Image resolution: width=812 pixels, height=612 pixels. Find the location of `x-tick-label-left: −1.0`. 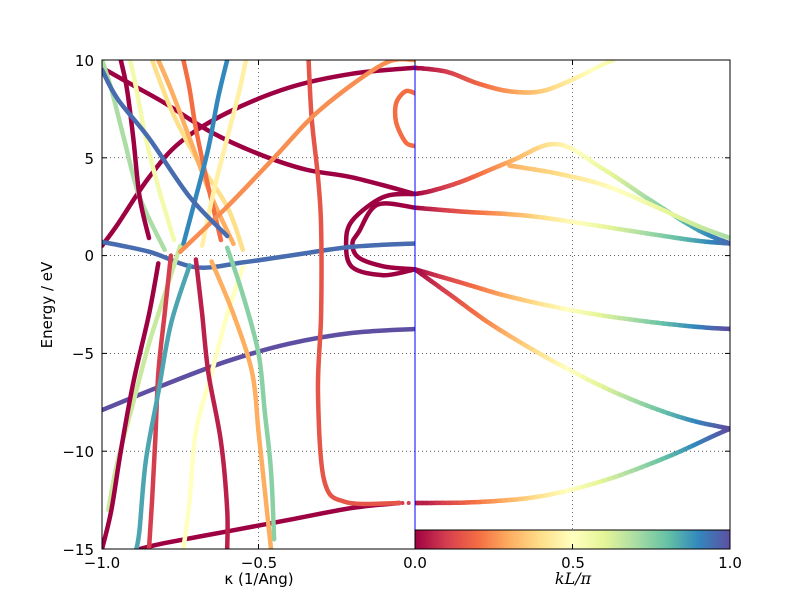

x-tick-label-left: −1.0 is located at coordinates (102, 563).